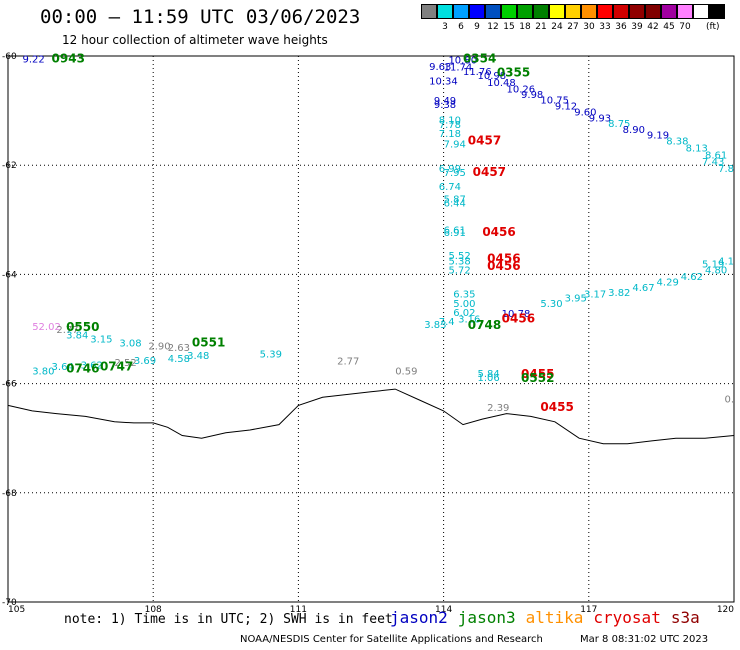 This screenshot has width=740, height=650. I want to click on wave-height-value: 10.98, so click(491, 76).